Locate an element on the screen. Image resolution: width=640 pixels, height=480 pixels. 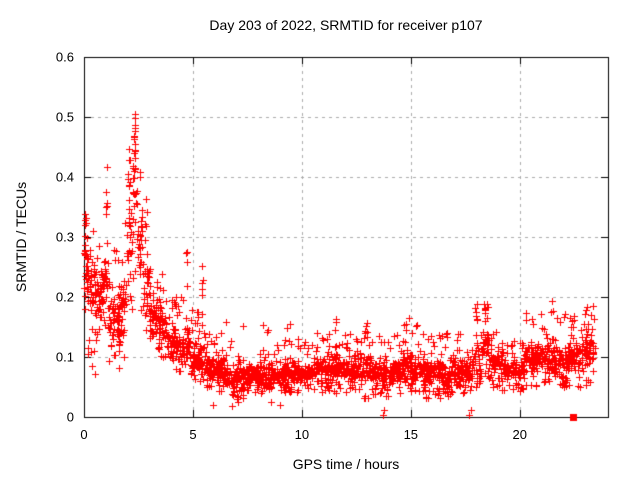
y-tick-label: 0.6 is located at coordinates (64, 57).